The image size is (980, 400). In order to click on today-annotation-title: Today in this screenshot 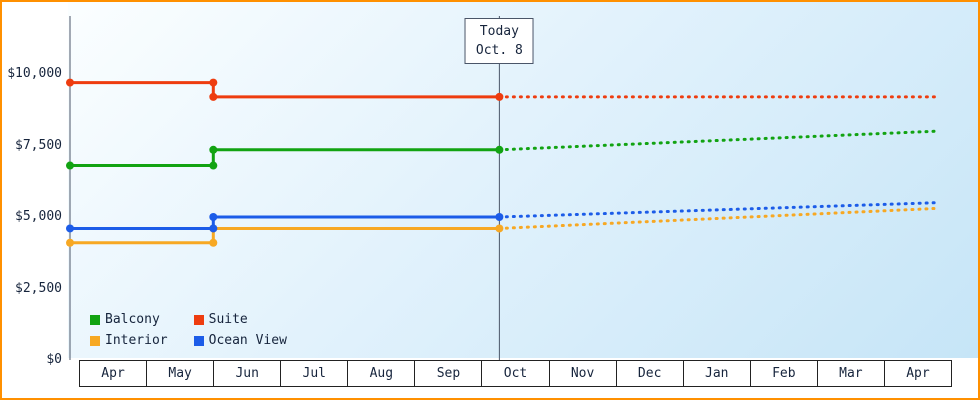, I will do `click(499, 31)`.